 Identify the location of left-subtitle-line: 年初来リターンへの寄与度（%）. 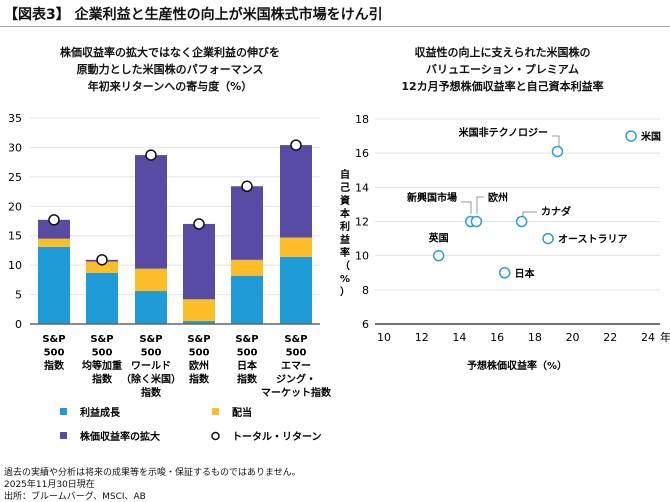
(170, 86).